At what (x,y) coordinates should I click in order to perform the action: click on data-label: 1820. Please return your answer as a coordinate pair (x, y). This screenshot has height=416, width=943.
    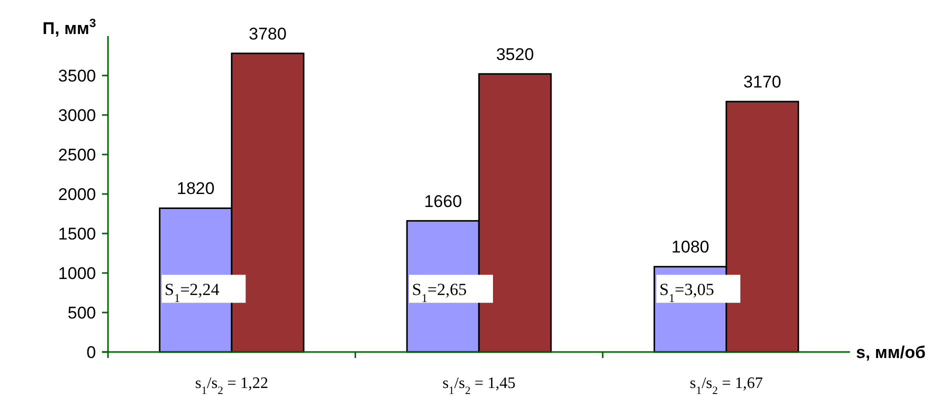
    Looking at the image, I should click on (195, 188).